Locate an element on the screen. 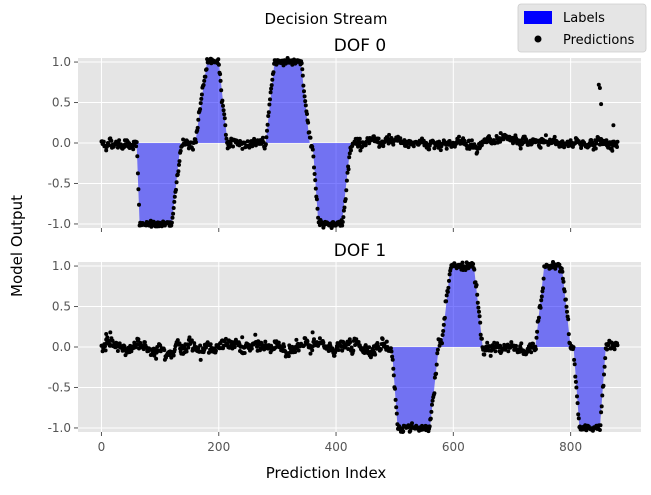 This screenshot has width=651, height=495. dof0-ytick-label: 0.5 is located at coordinates (61, 103).